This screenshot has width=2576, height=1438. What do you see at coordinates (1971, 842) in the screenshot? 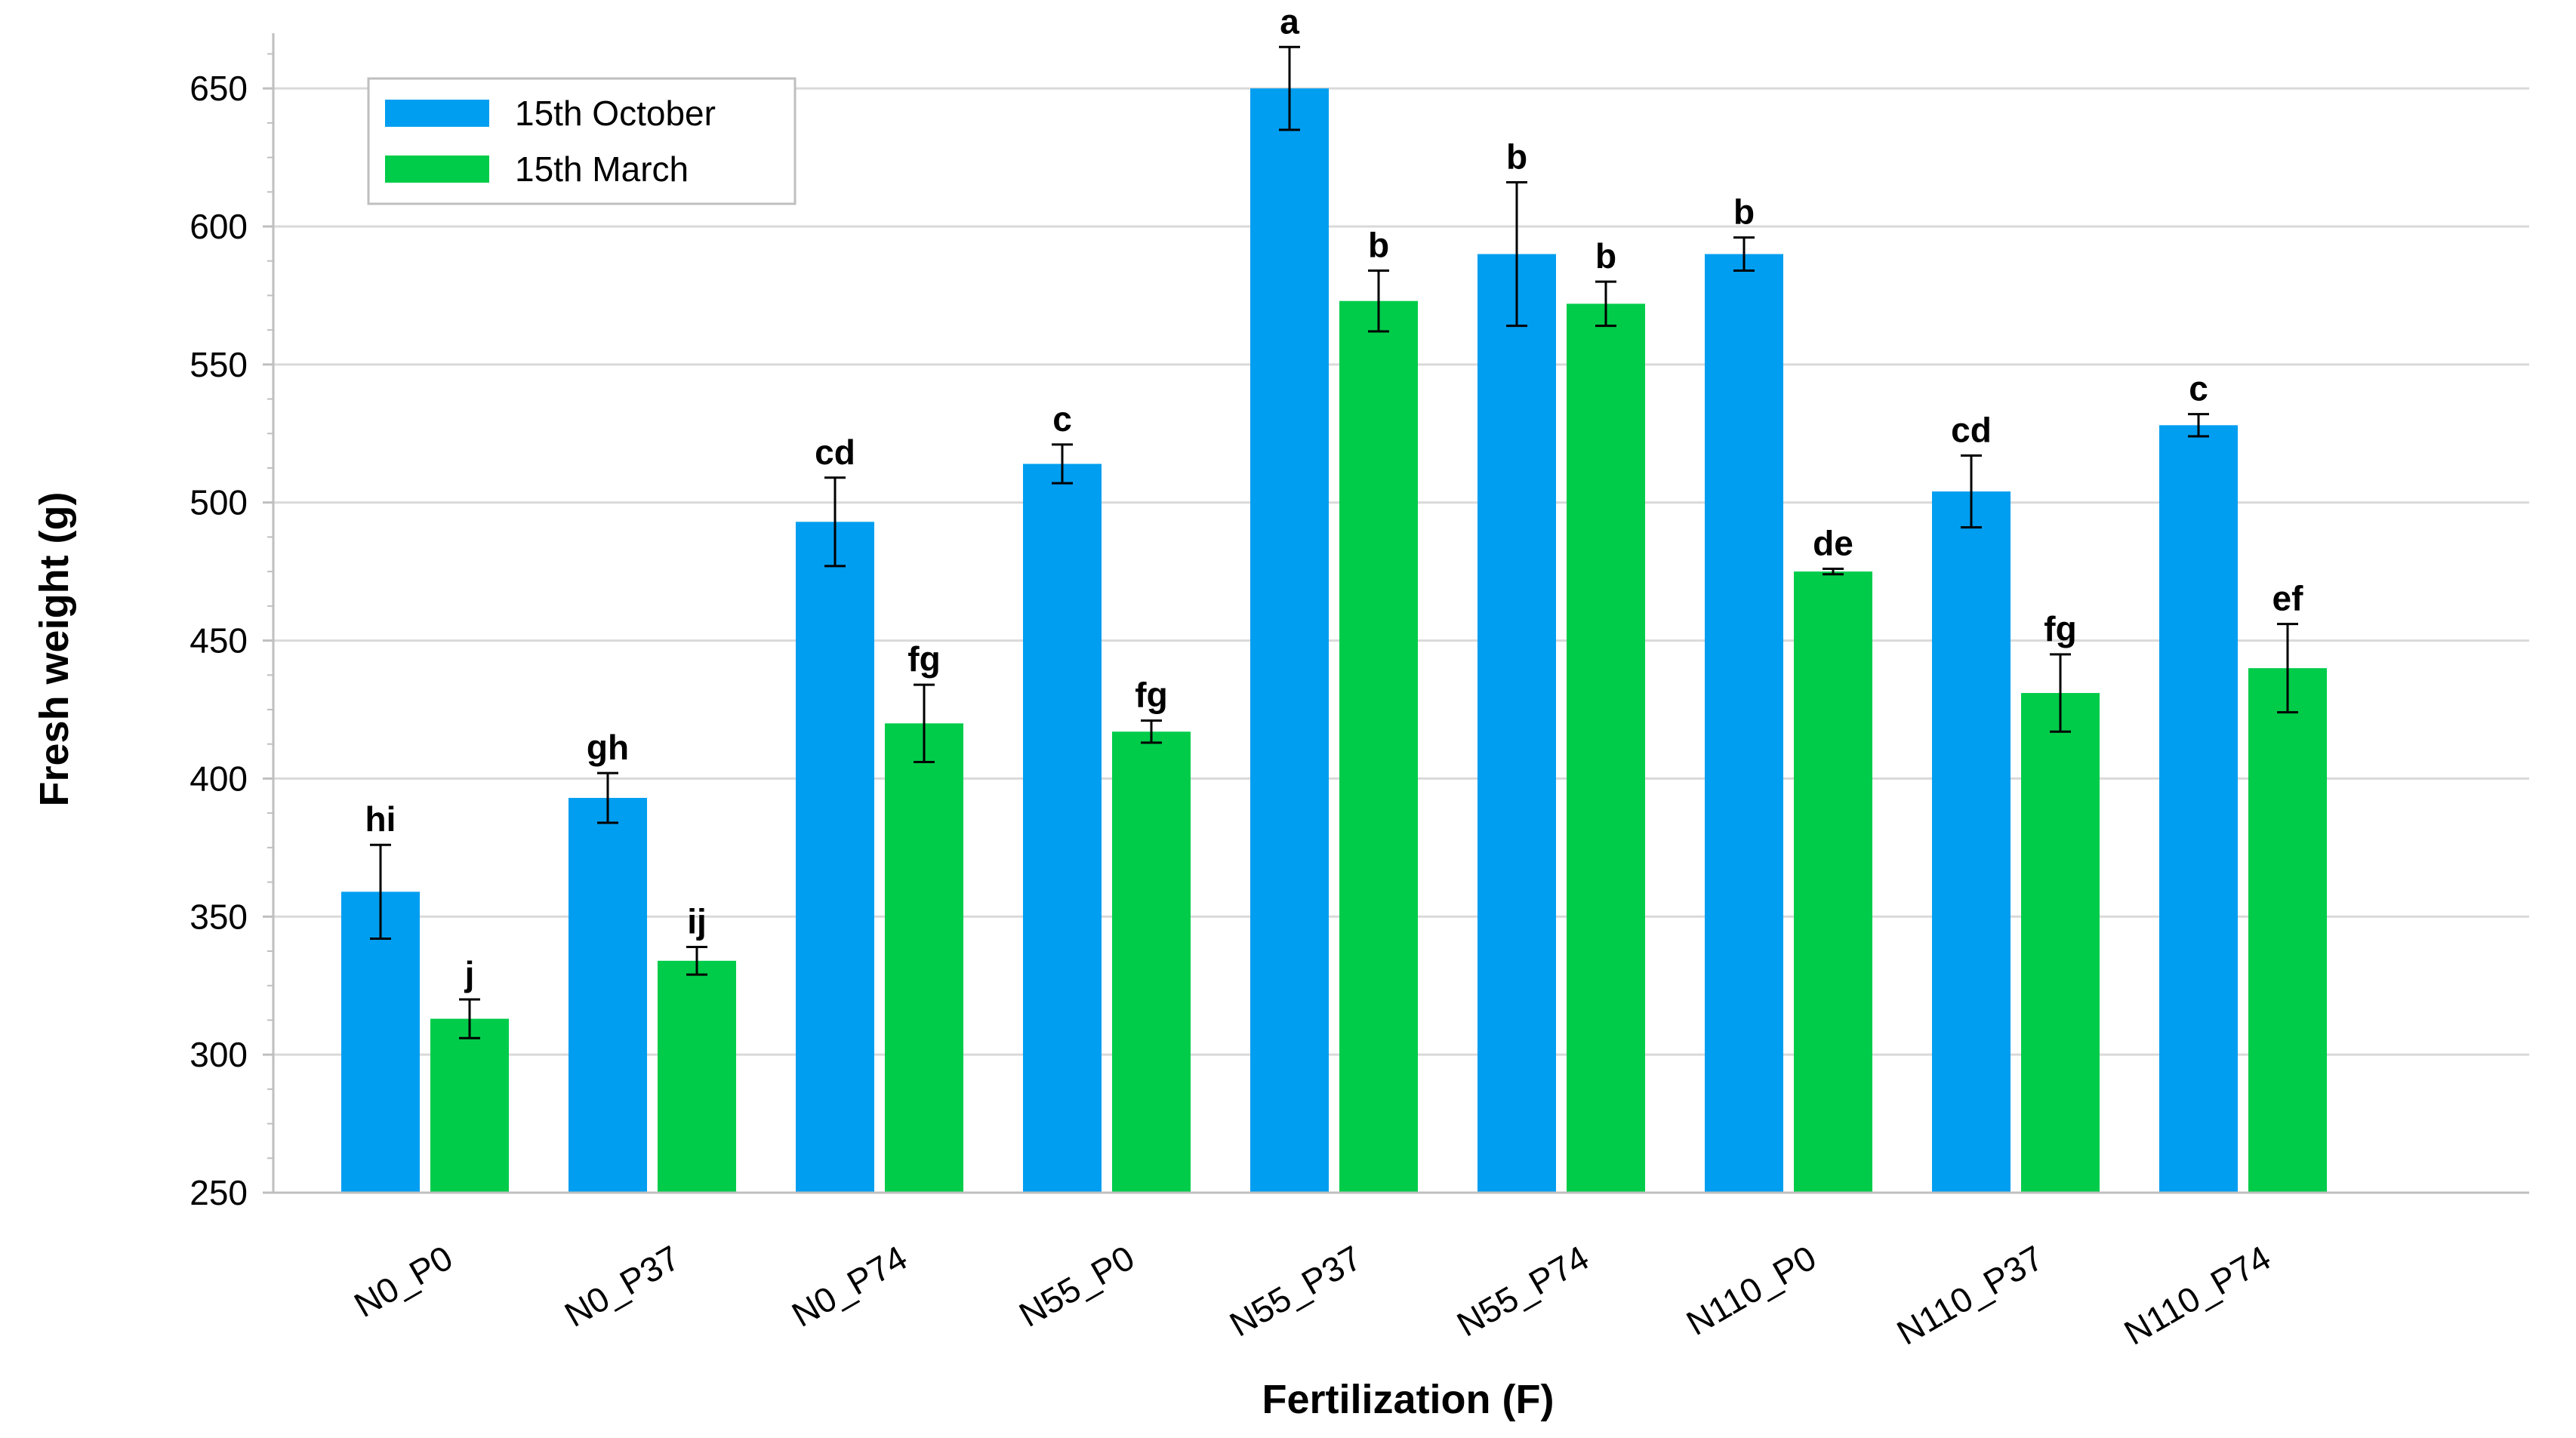
I see `bar-october-N110_P37` at bounding box center [1971, 842].